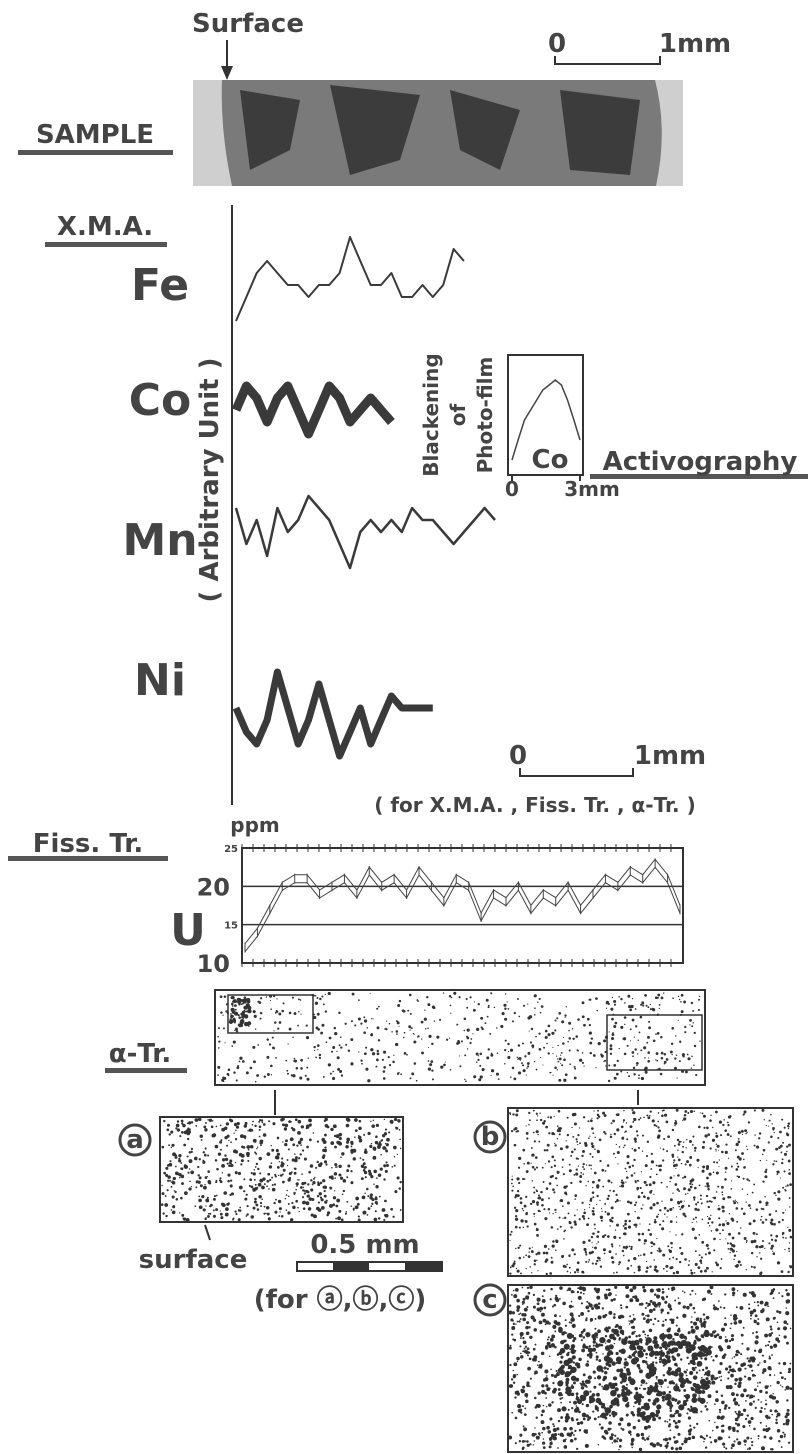  I want to click on underline, so click(95, 152).